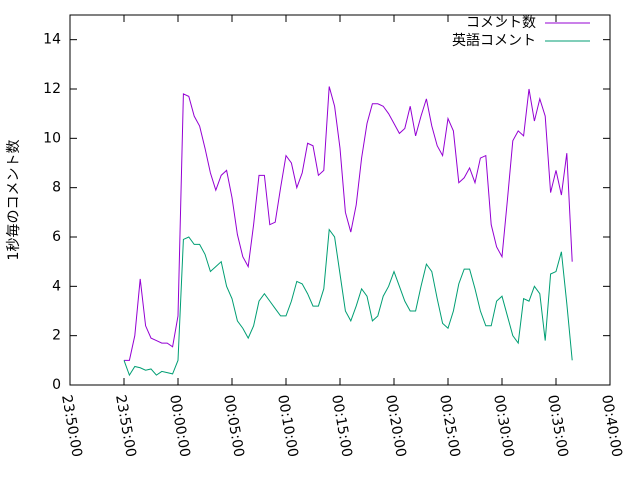 Image resolution: width=640 pixels, height=480 pixels. What do you see at coordinates (341, 426) in the screenshot?
I see `x-tick-label: 00:15:00` at bounding box center [341, 426].